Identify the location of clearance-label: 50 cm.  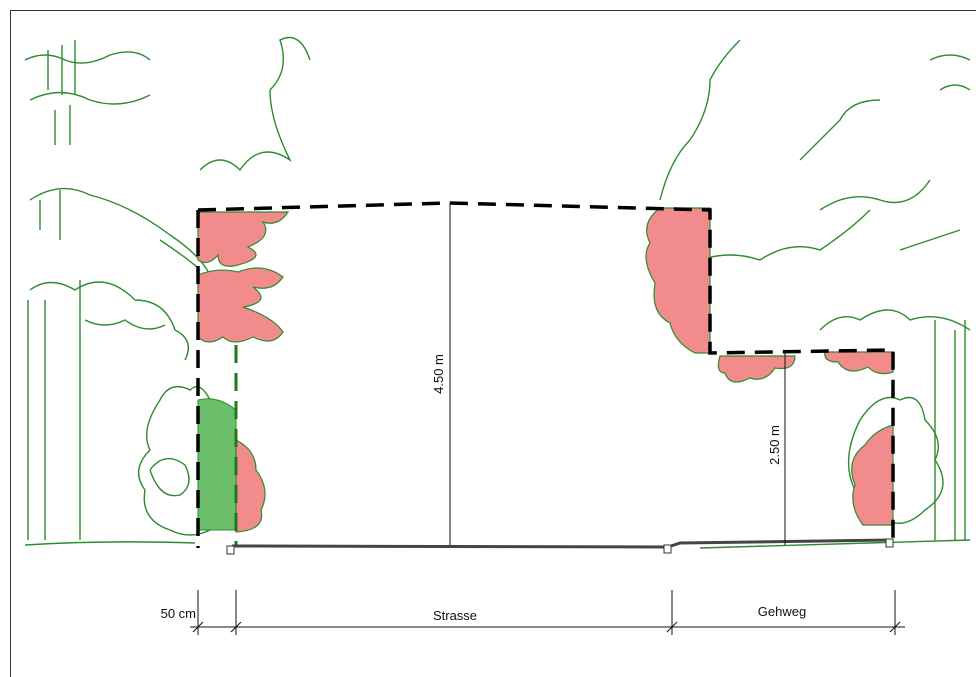
(178, 613).